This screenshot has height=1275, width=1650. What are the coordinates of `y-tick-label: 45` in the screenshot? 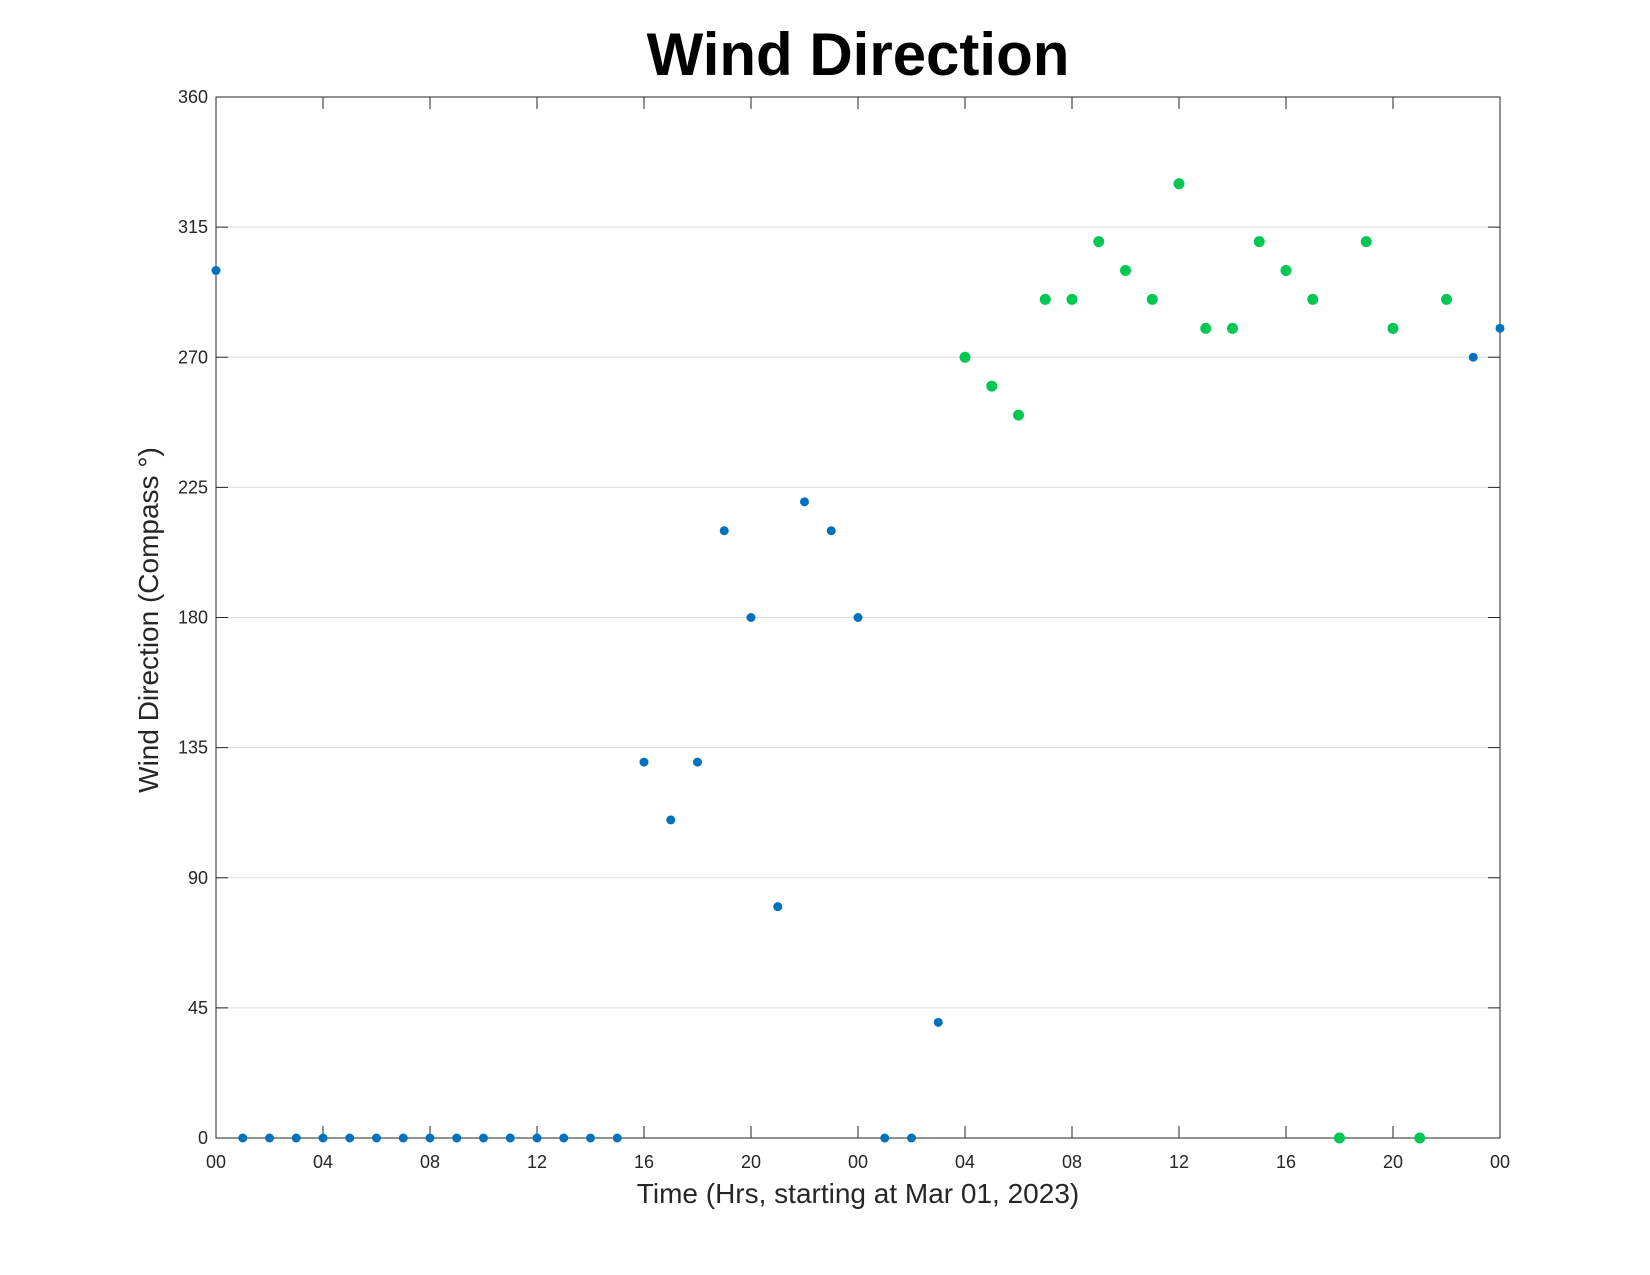 It's located at (198, 1008).